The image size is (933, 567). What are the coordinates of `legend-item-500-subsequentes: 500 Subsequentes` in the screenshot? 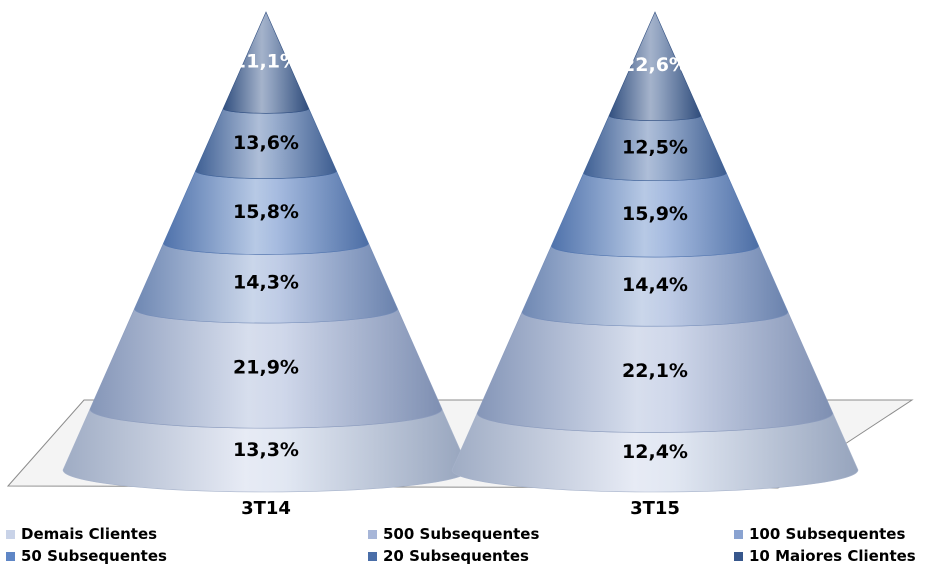 It's located at (453, 534).